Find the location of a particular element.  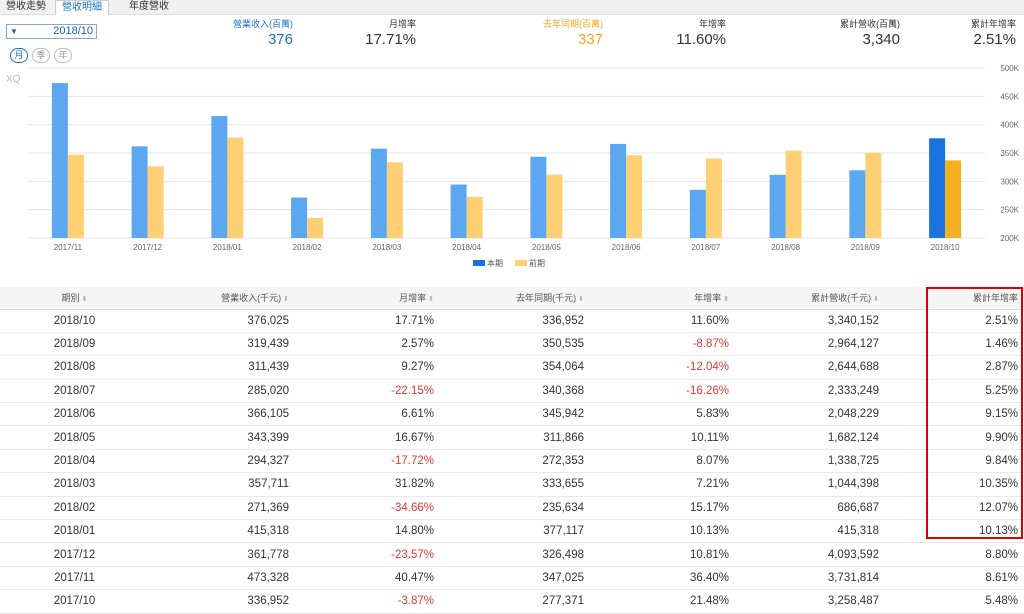

date-select: ▼ 2018/10 is located at coordinates (51, 31).